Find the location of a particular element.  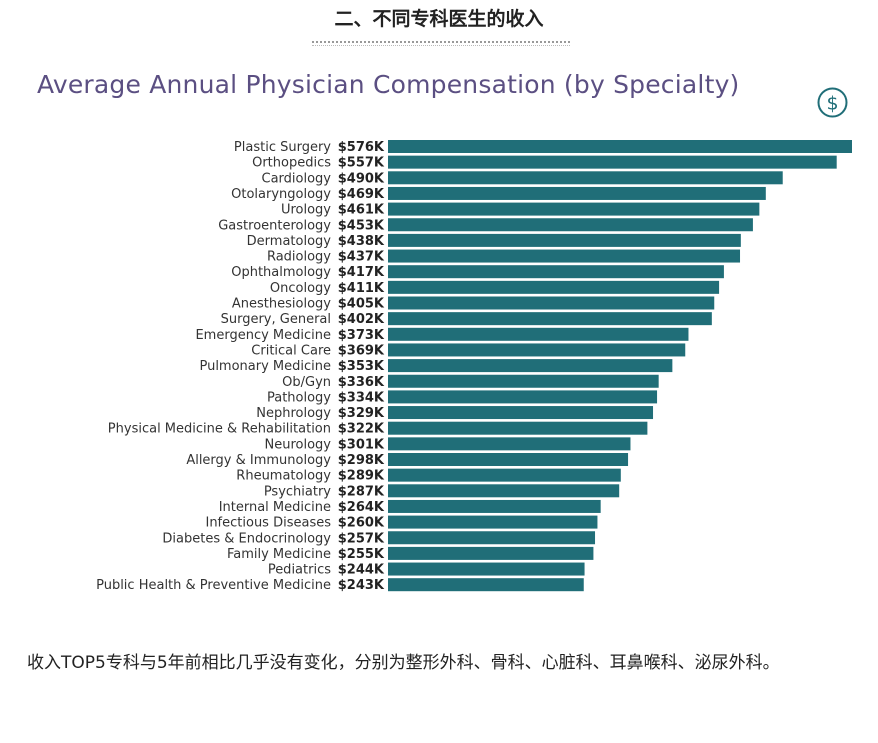

value-label: $264K is located at coordinates (361, 507).